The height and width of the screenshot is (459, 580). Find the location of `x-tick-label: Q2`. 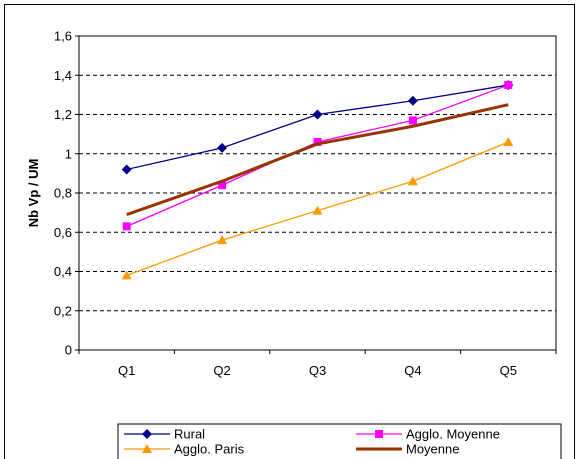

x-tick-label: Q2 is located at coordinates (221, 370).